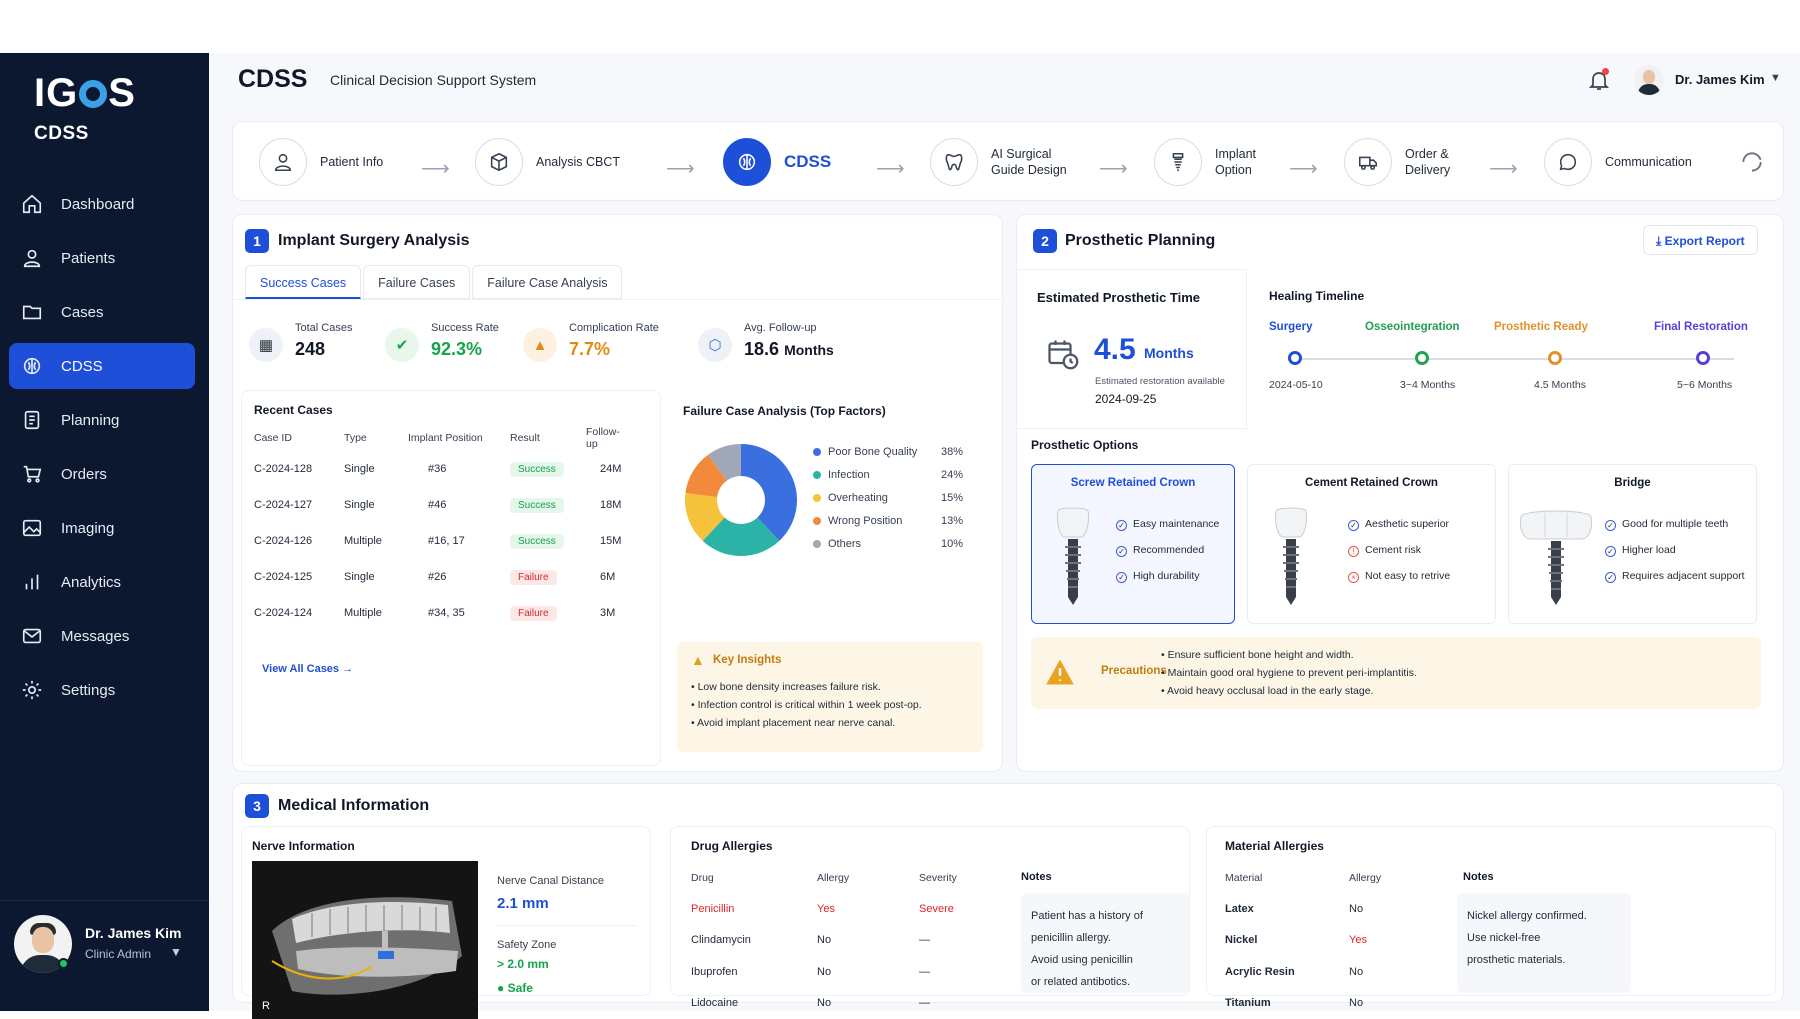  Describe the element at coordinates (365, 940) in the screenshot. I see `cbct-jaw-image: R` at that location.